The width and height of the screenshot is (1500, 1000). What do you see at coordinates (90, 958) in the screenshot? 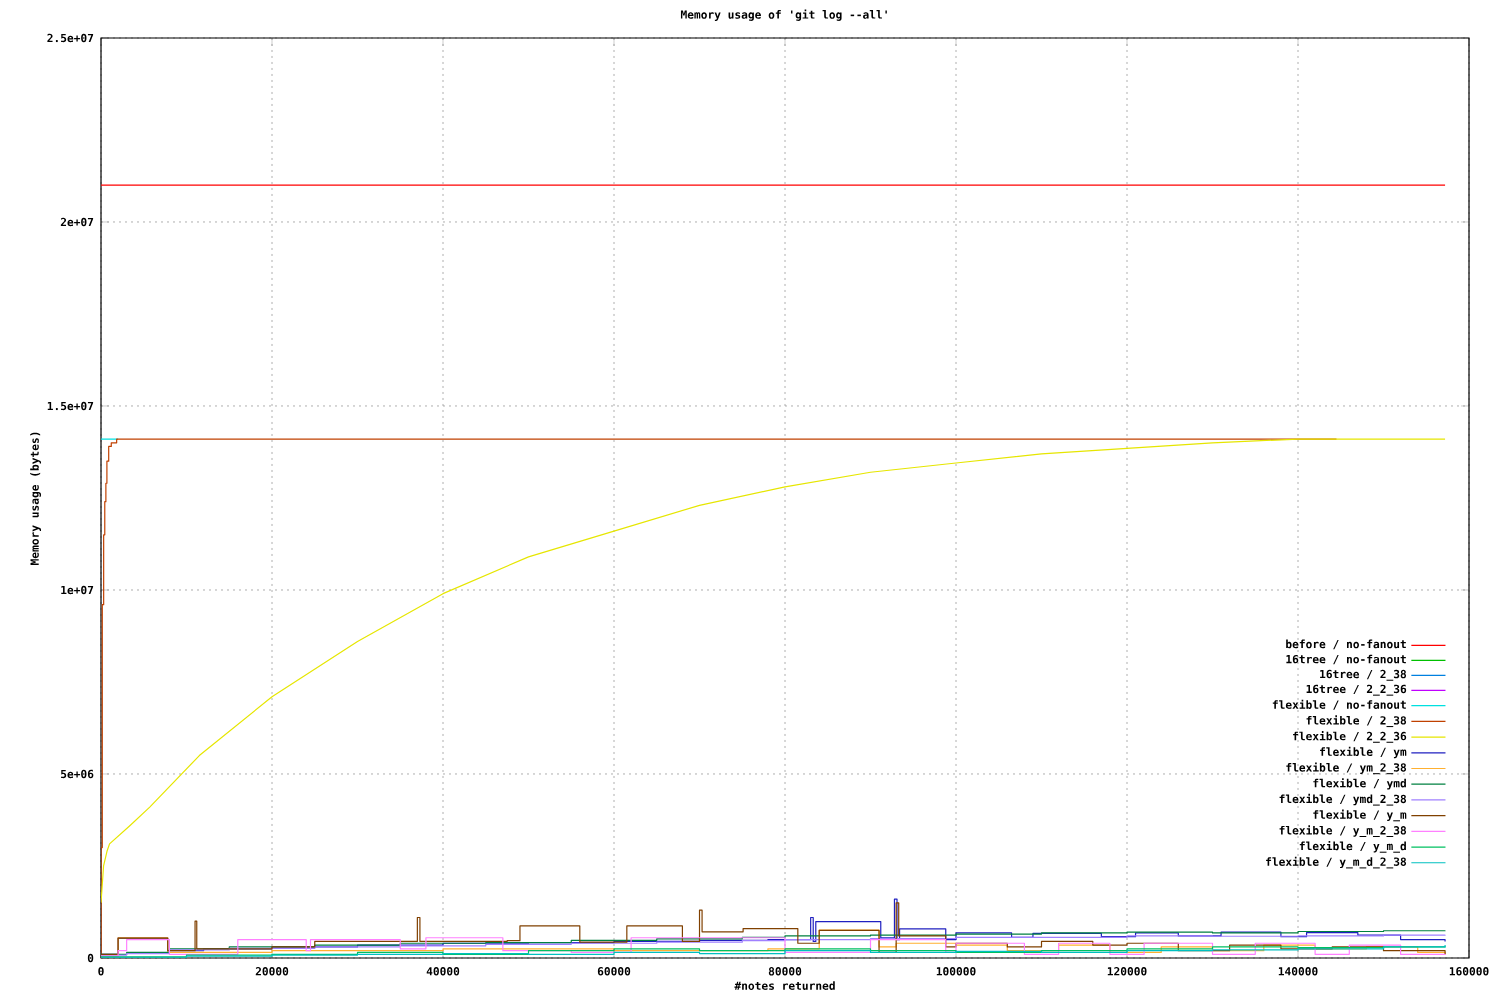
I see `y-tick-label: 0` at bounding box center [90, 958].